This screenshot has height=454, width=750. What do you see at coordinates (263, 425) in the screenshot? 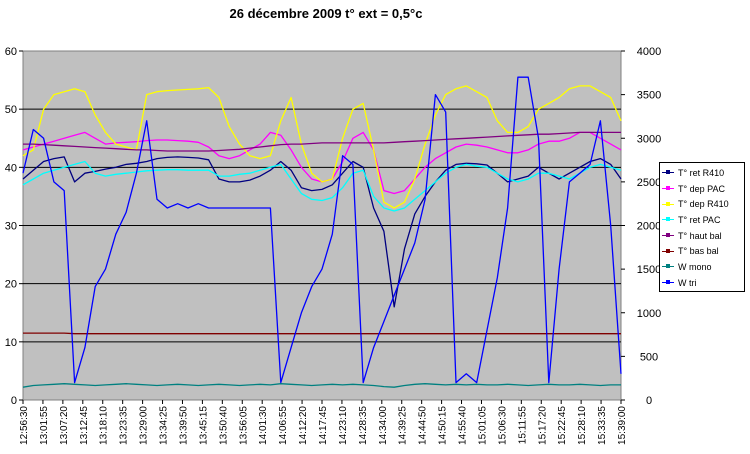
I see `x-tick-label: 14:01:30` at bounding box center [263, 425].